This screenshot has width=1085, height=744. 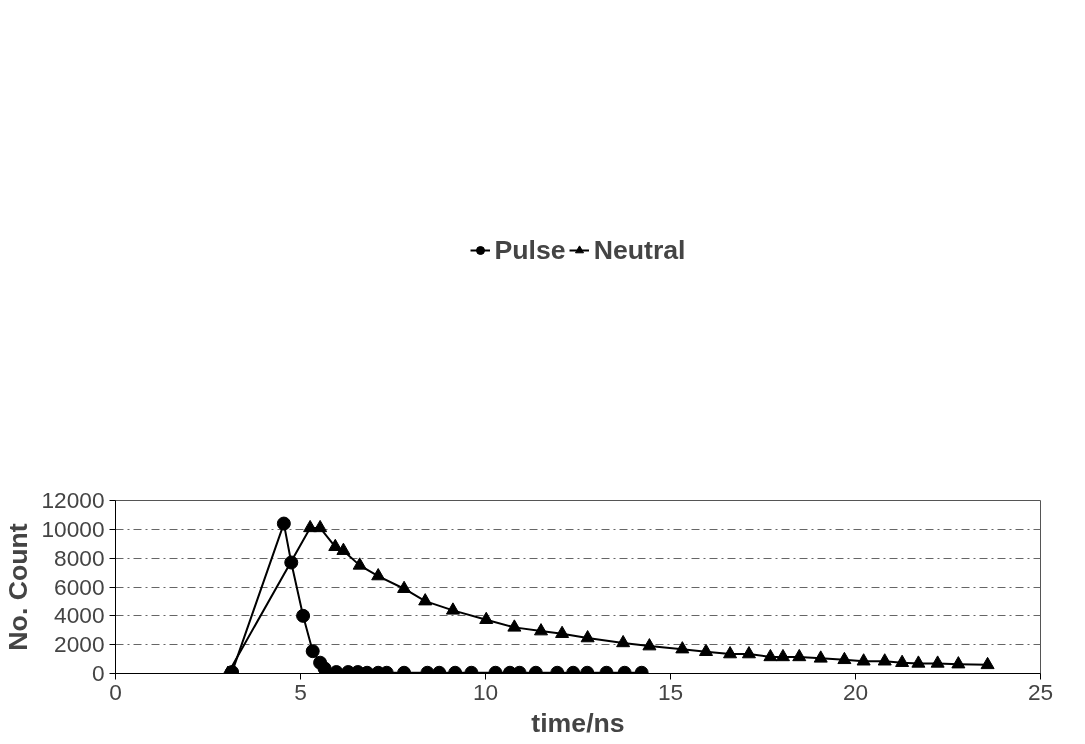 What do you see at coordinates (855, 691) in the screenshot?
I see `x-tick-label: 20` at bounding box center [855, 691].